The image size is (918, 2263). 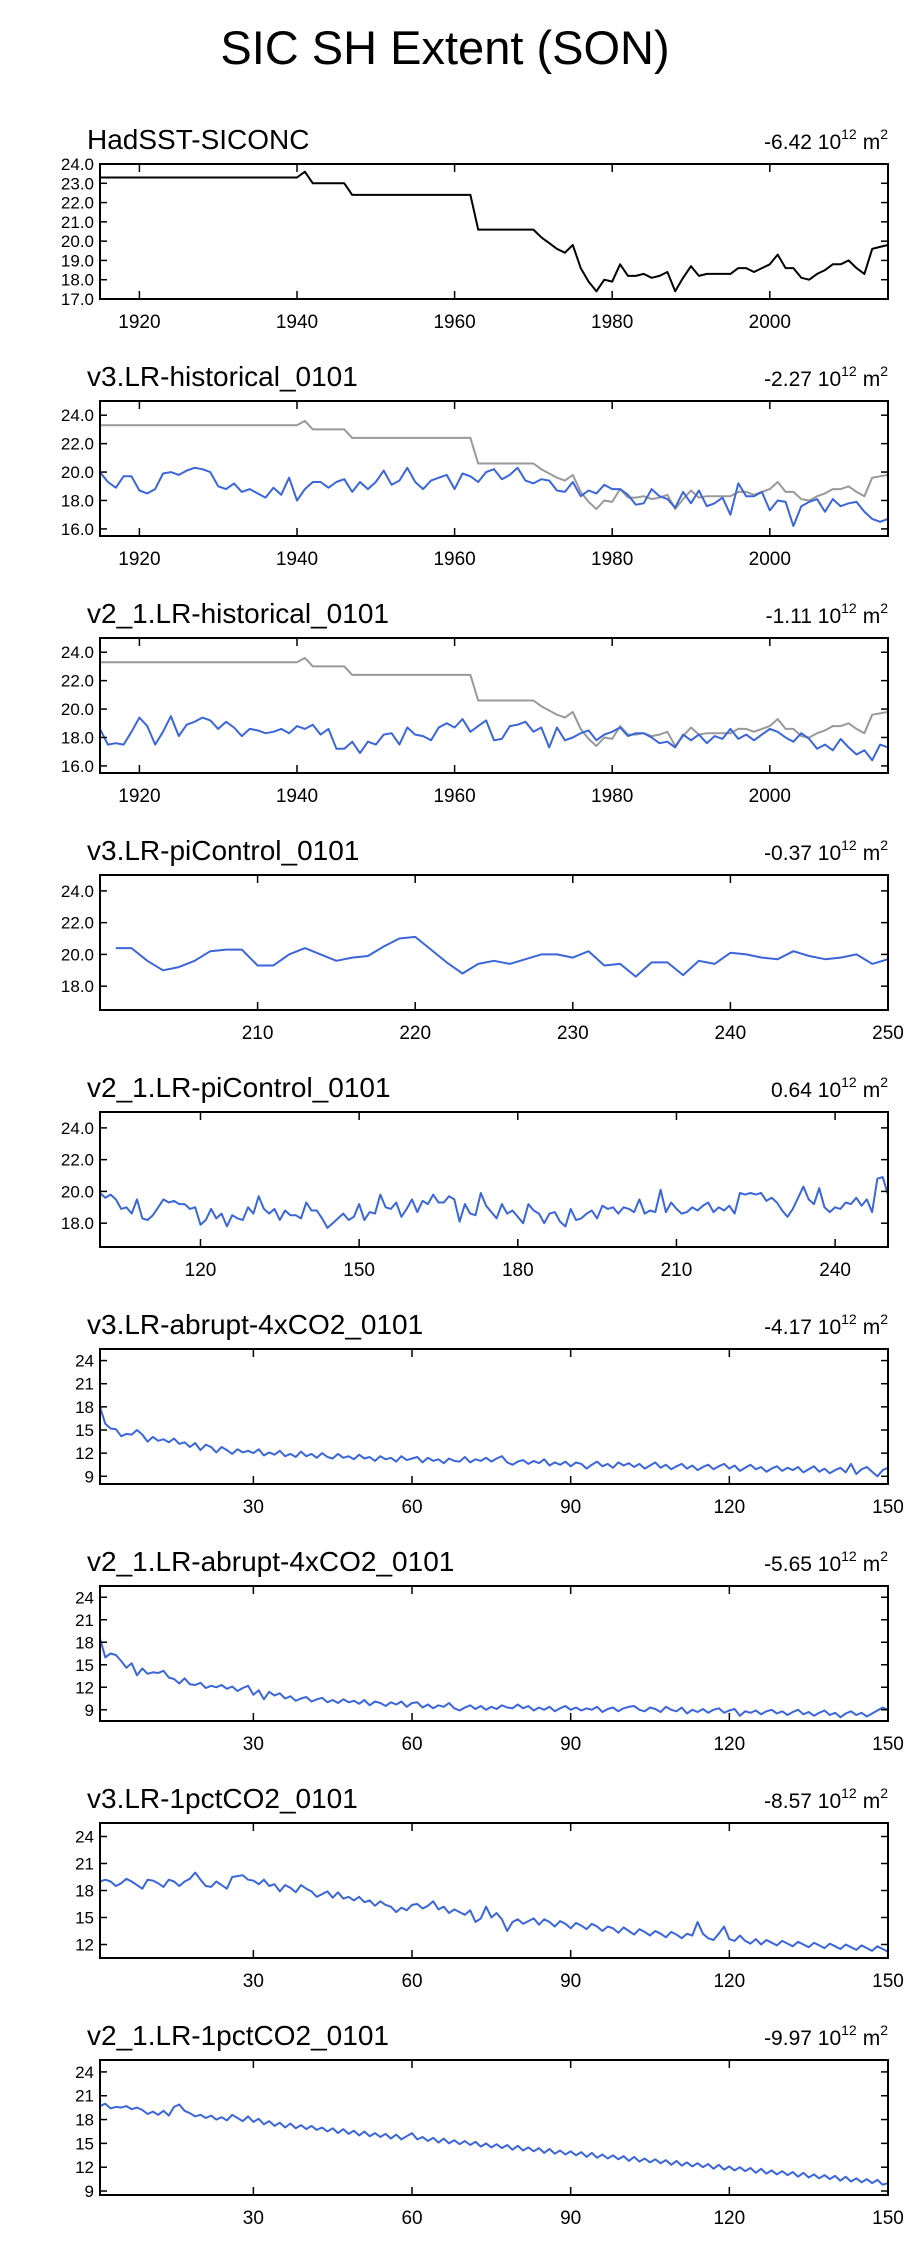 I want to click on panel-title: v2_1.LR-piControl_0101, so click(x=239, y=1087).